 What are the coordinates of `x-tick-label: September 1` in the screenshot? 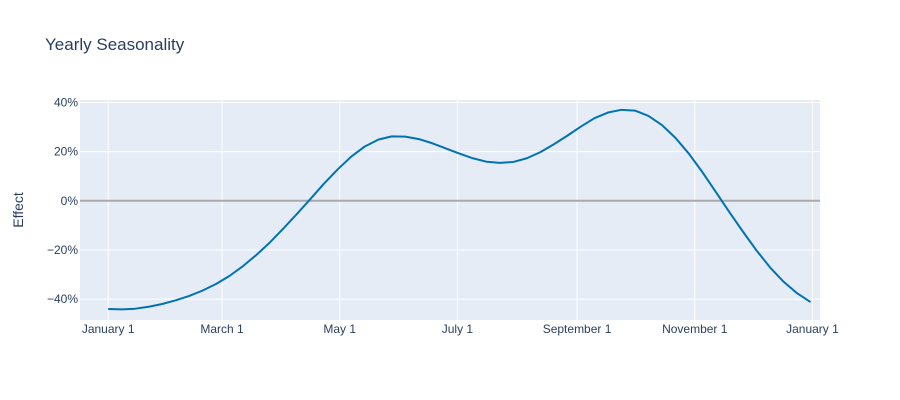 It's located at (577, 329).